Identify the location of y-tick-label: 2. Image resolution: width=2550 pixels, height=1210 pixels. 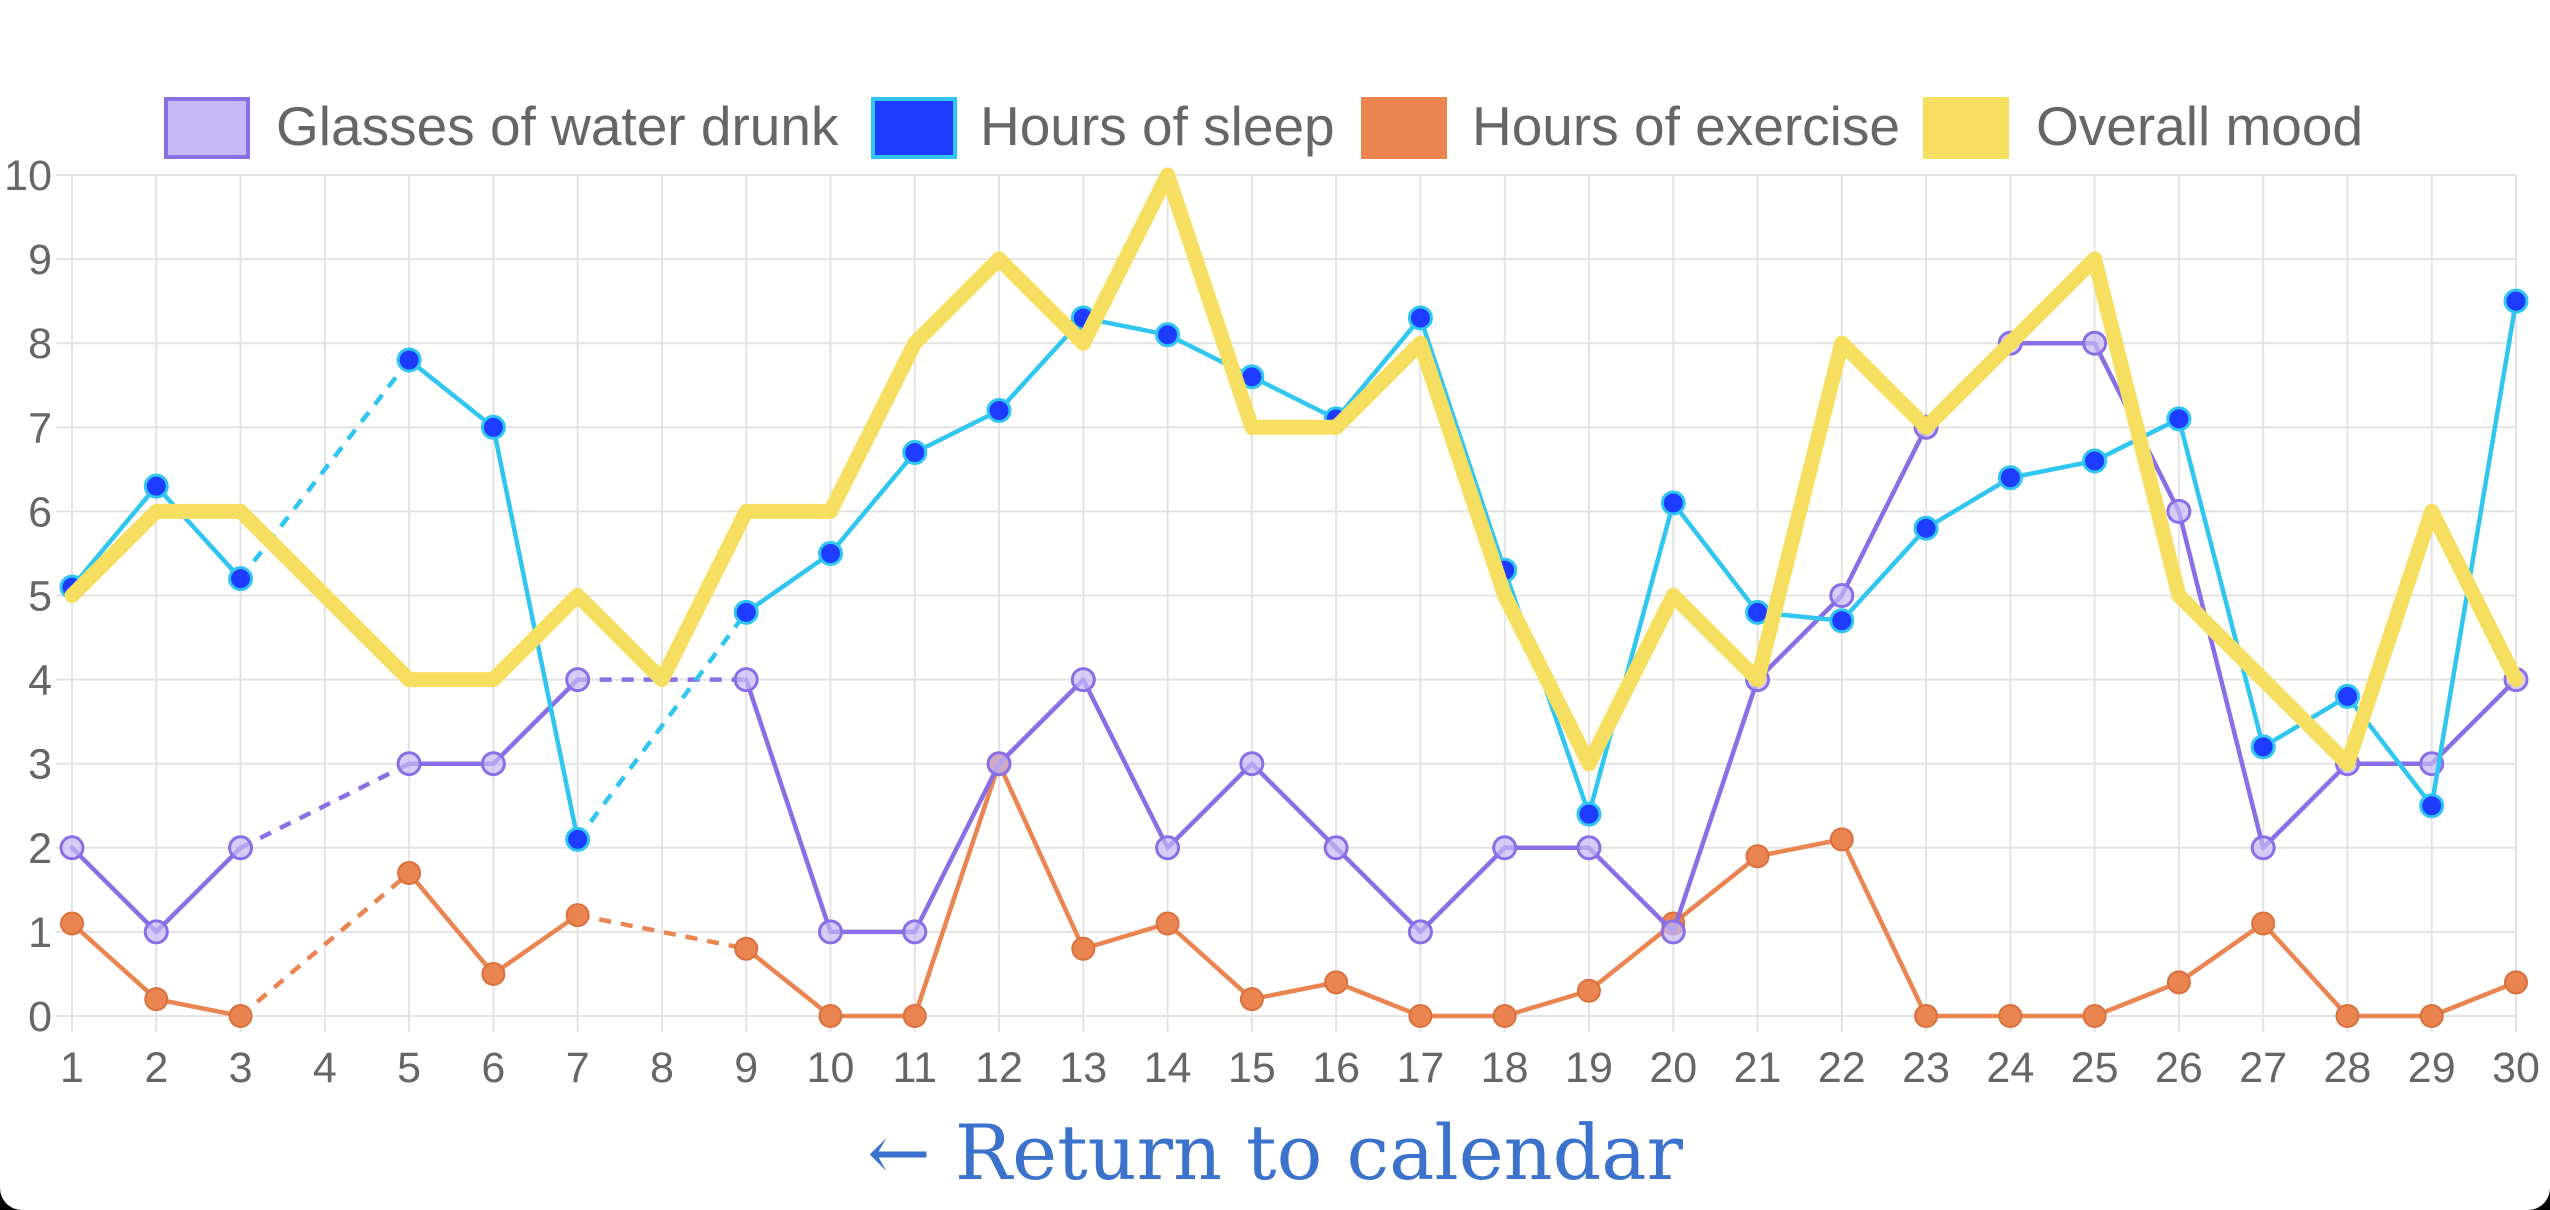
(40, 849).